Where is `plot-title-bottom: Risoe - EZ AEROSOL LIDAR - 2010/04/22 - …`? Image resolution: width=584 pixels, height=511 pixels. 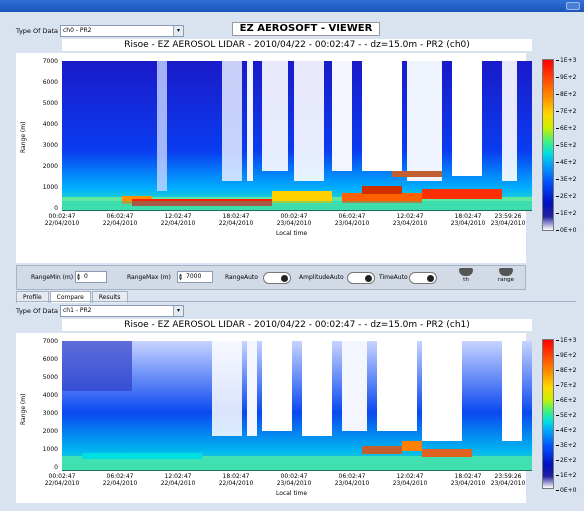 plot-title-bottom: Risoe - EZ AEROSOL LIDAR - 2010/04/22 - … is located at coordinates (297, 325).